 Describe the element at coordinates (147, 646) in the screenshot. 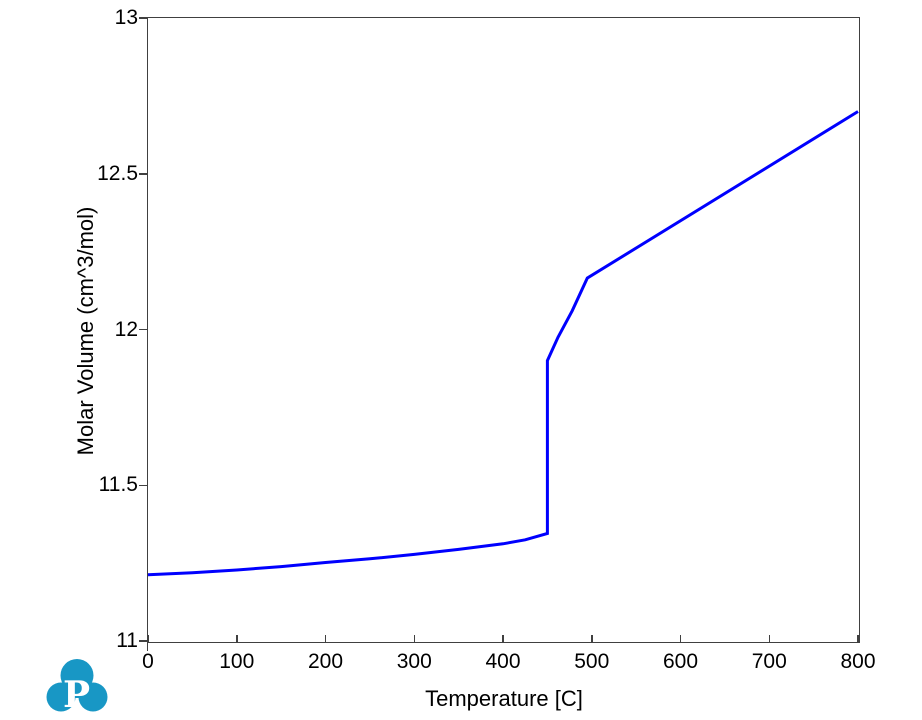

I see `x-axis-origin-tick` at that location.